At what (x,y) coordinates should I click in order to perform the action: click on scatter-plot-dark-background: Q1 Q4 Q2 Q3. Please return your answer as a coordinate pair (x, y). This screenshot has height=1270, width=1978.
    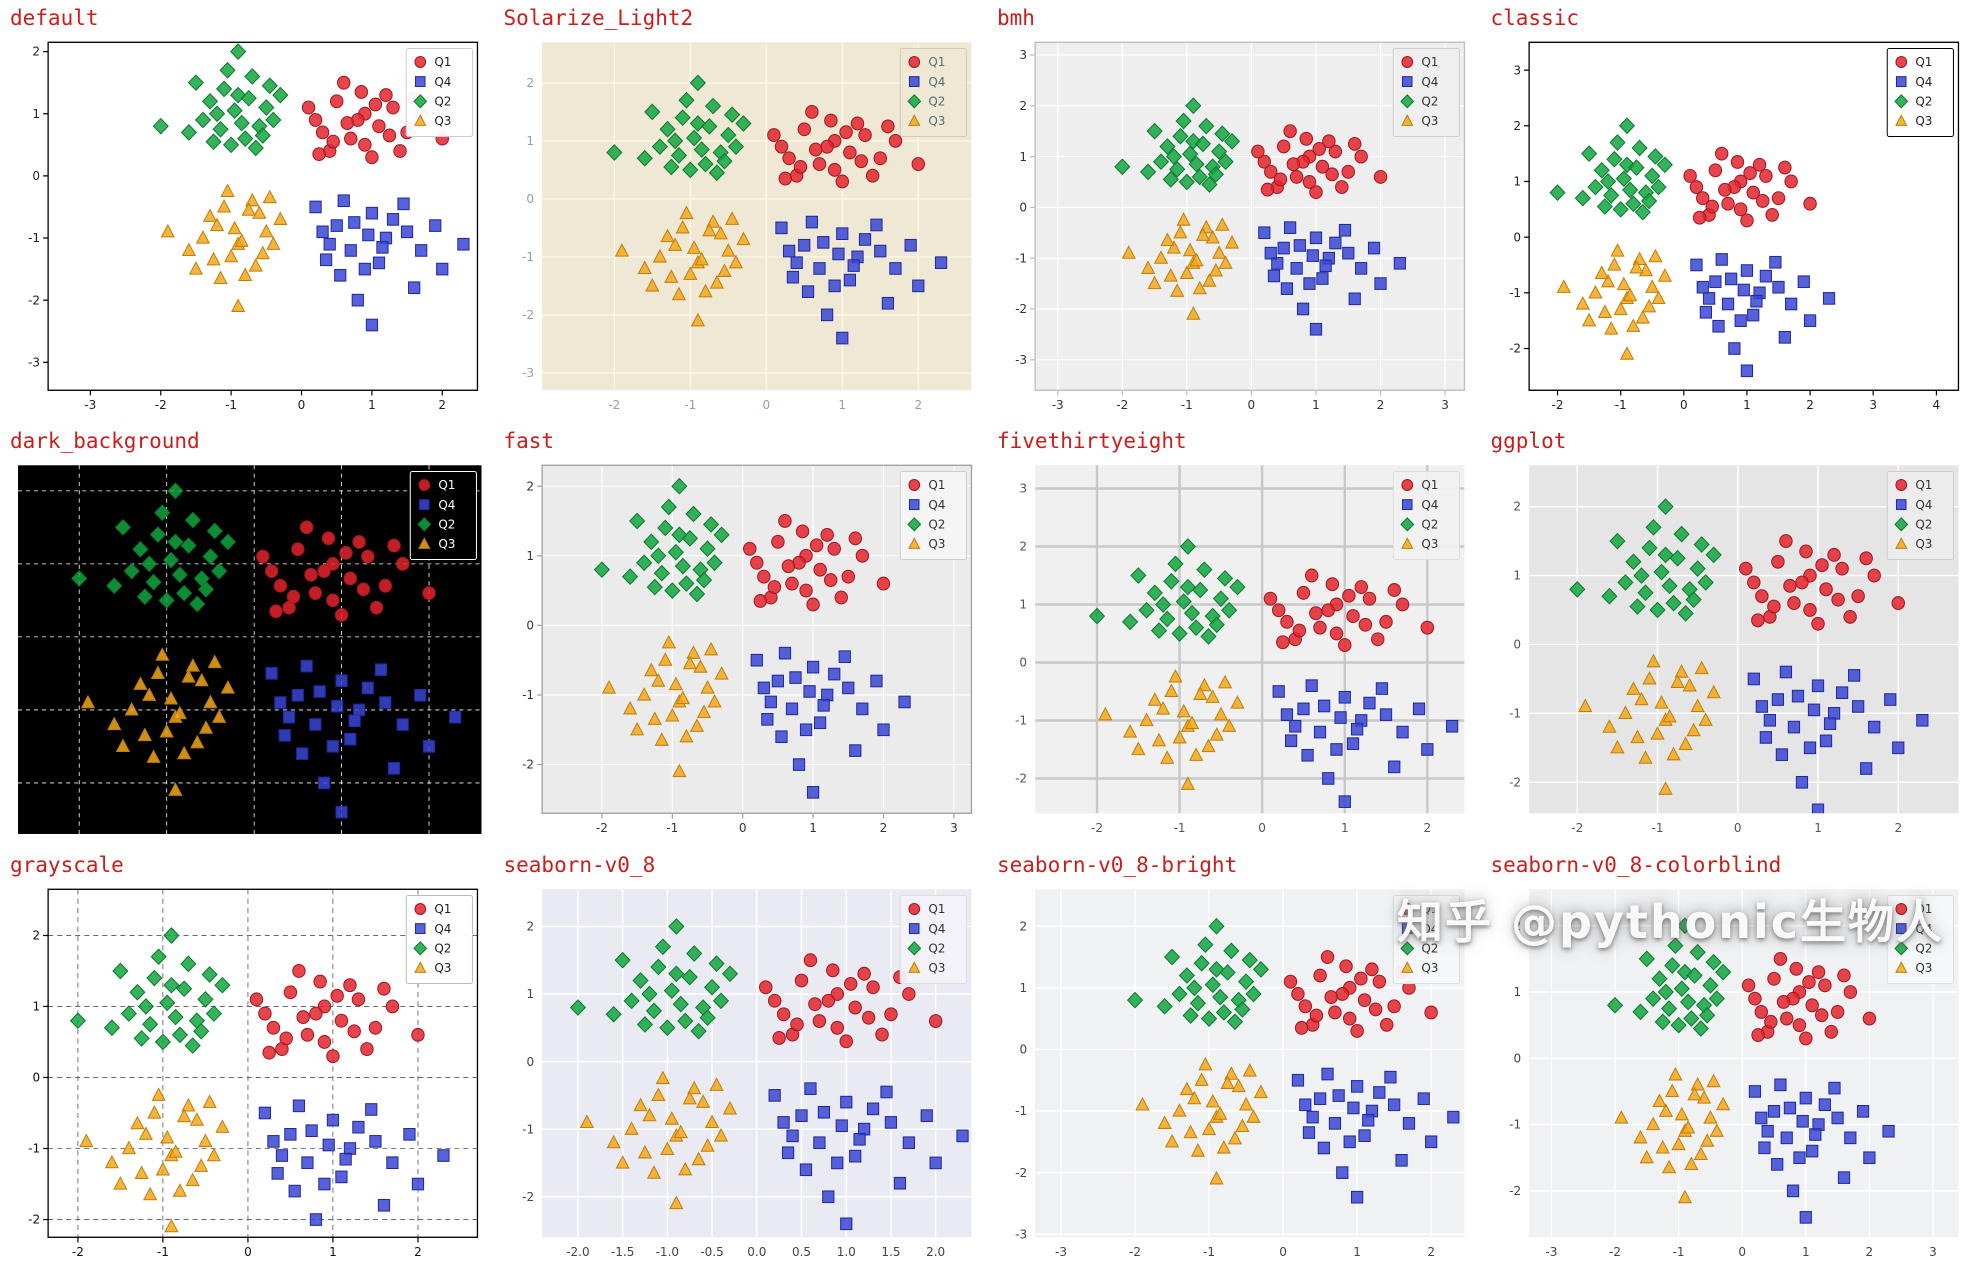
    Looking at the image, I should click on (250, 650).